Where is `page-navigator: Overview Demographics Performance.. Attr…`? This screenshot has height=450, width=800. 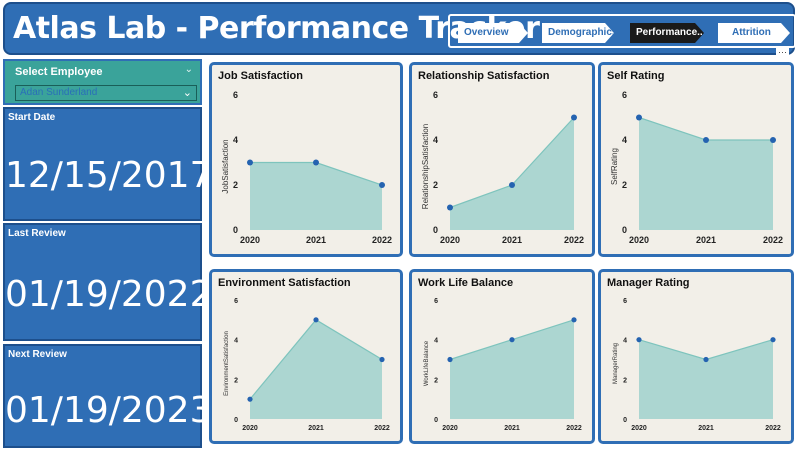
page-navigator: Overview Demographics Performance.. Attr… is located at coordinates (622, 31).